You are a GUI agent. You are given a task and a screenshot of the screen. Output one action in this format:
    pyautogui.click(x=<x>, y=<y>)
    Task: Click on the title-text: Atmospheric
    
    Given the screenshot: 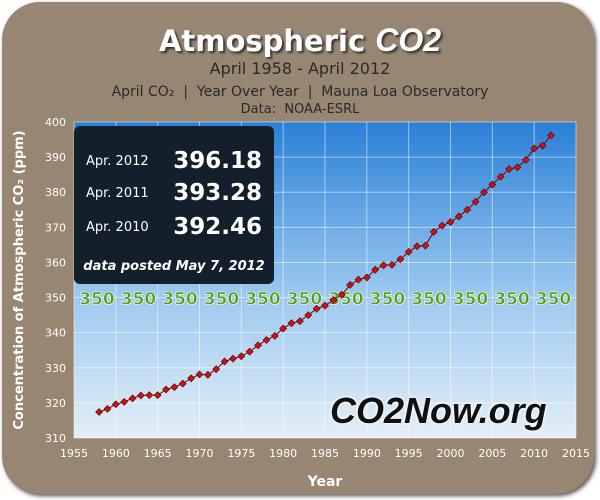 What is the action you would take?
    pyautogui.click(x=262, y=41)
    